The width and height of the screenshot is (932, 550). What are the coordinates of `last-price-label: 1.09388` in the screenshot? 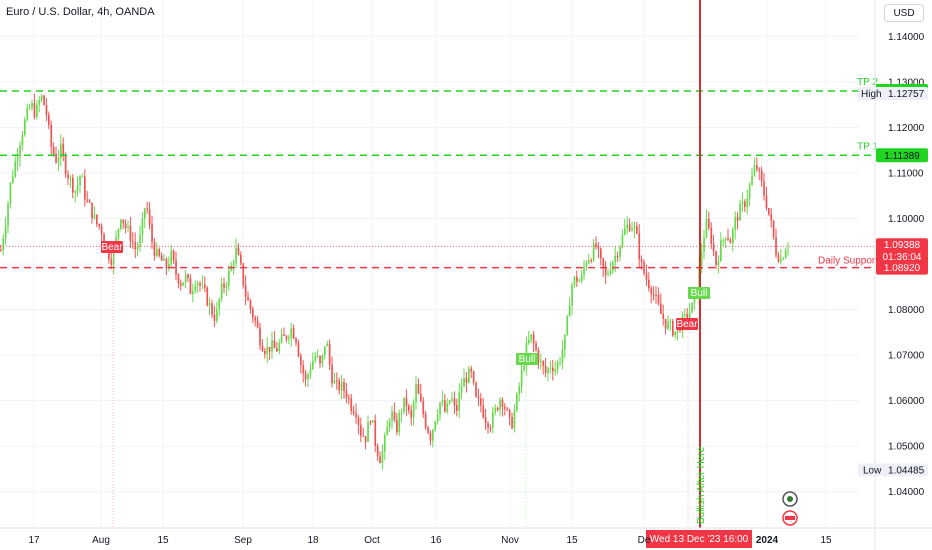 It's located at (902, 245).